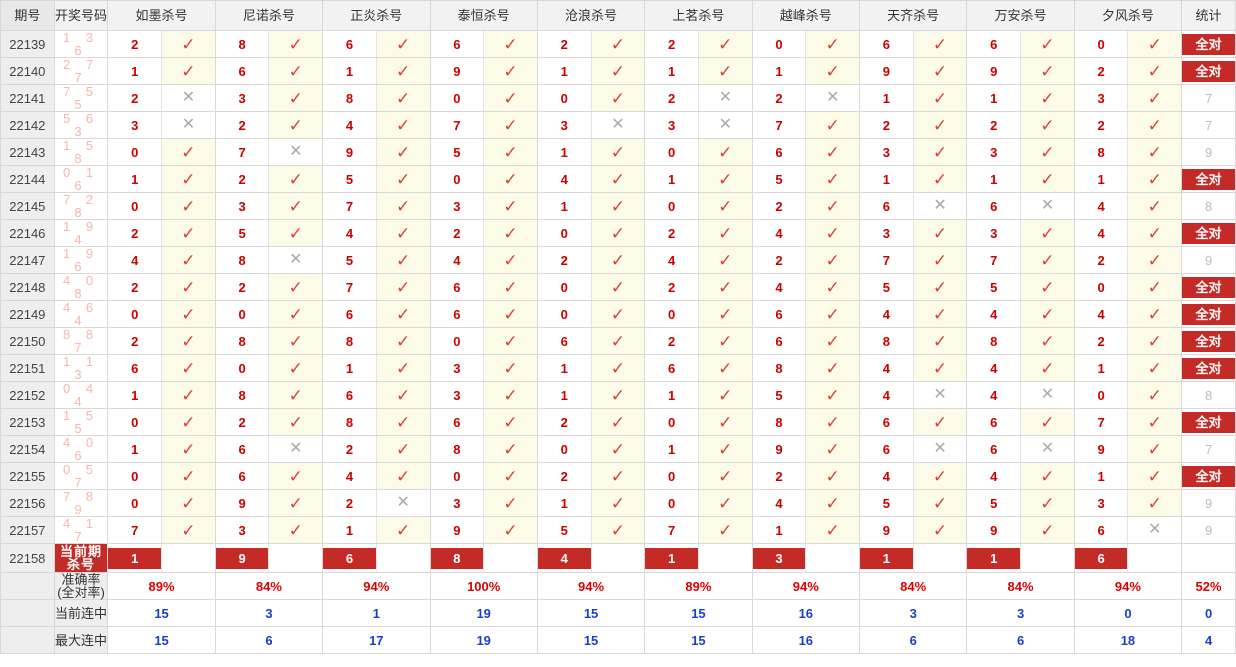  I want to click on streak-cell: 17, so click(376, 640).